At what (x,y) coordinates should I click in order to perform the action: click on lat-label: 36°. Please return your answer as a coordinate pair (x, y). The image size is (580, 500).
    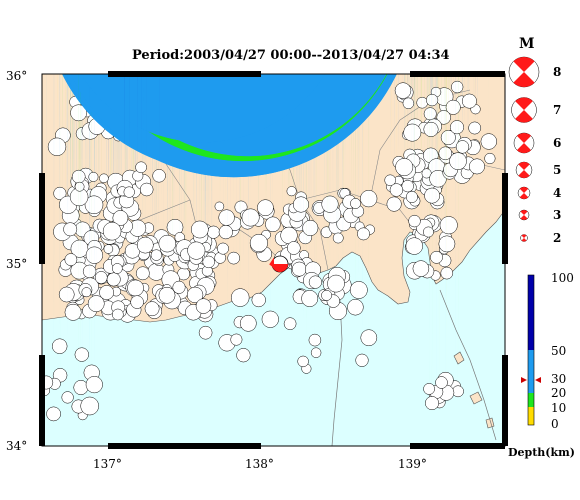
    Looking at the image, I should click on (16, 76).